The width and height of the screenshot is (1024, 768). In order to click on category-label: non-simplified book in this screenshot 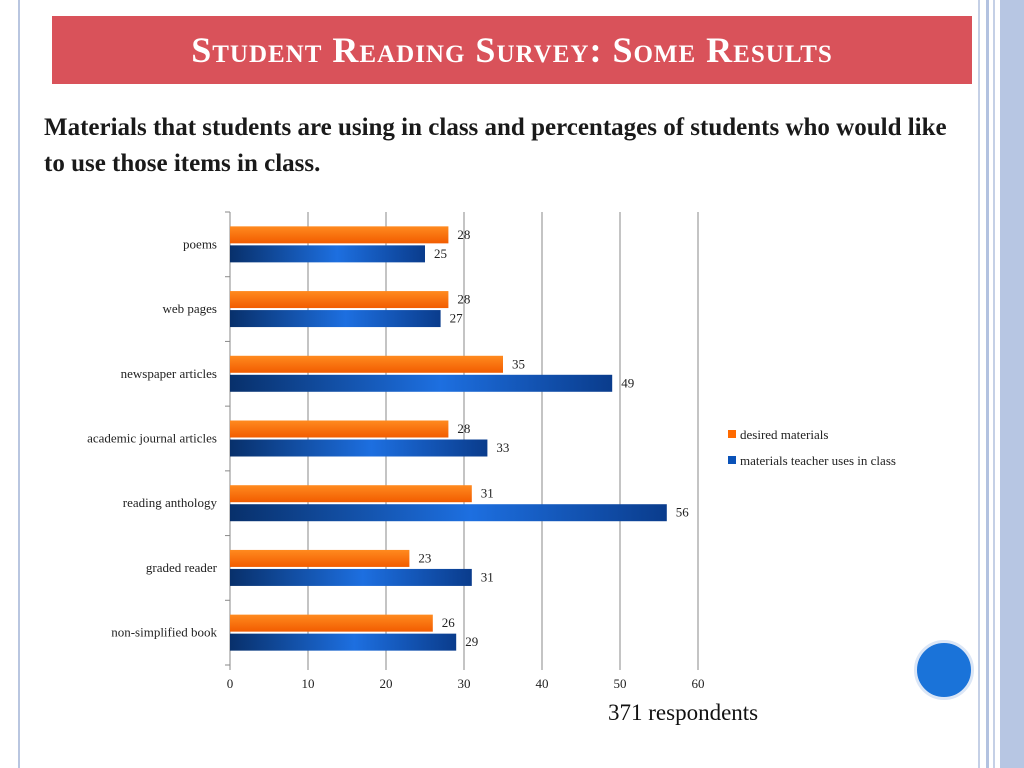, I will do `click(164, 632)`.